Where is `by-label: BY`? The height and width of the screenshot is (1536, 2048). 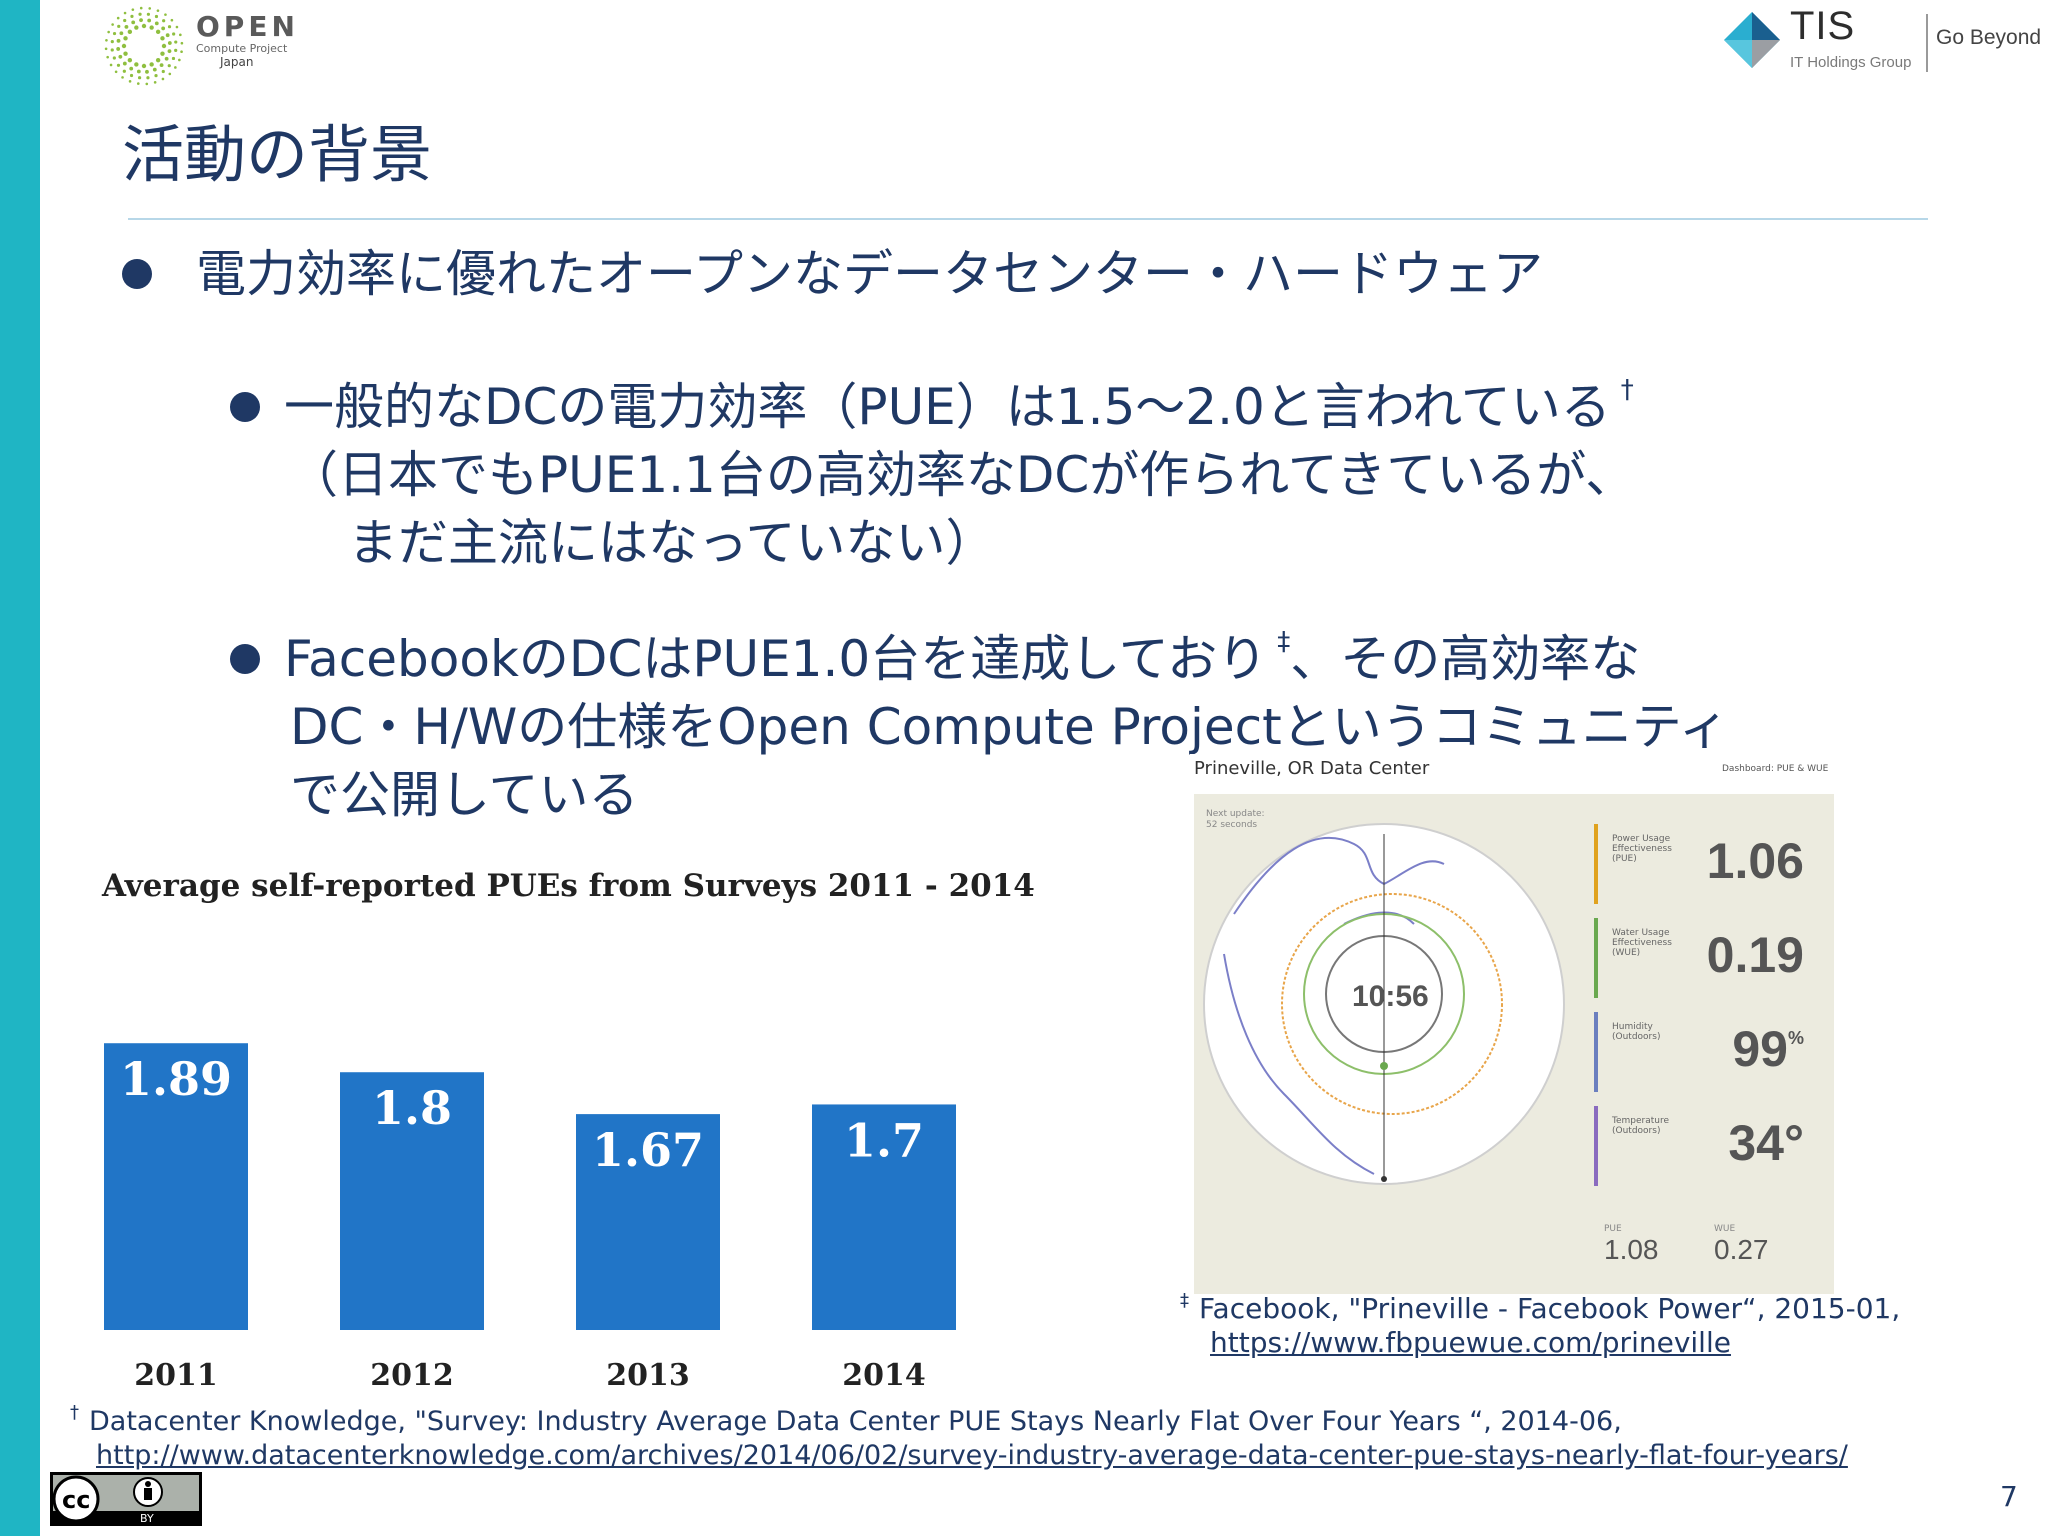 by-label: BY is located at coordinates (147, 1518).